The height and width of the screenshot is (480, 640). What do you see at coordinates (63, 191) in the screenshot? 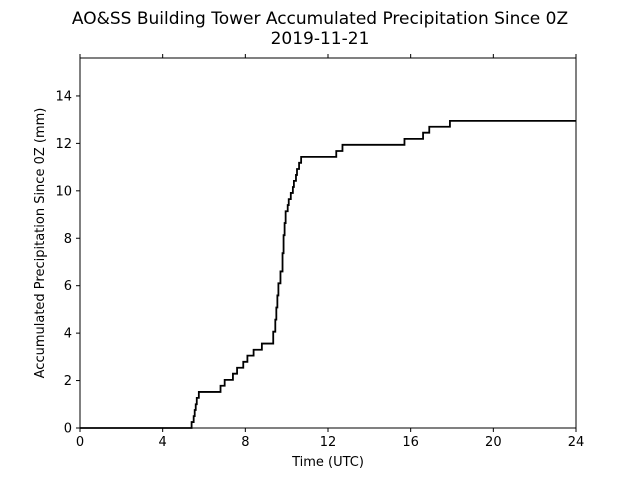
I see `y-tick-label: 10` at bounding box center [63, 191].